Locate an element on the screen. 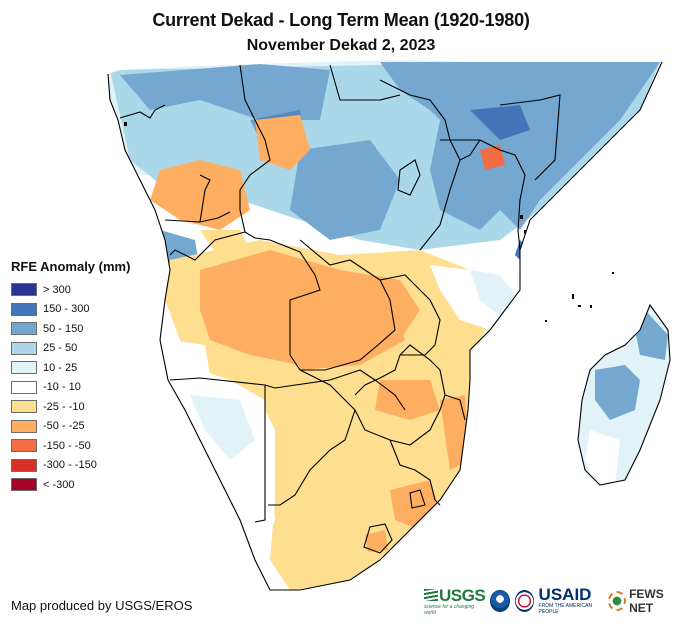 This screenshot has width=682, height=624. legend-label: 10 - 25 is located at coordinates (60, 367).